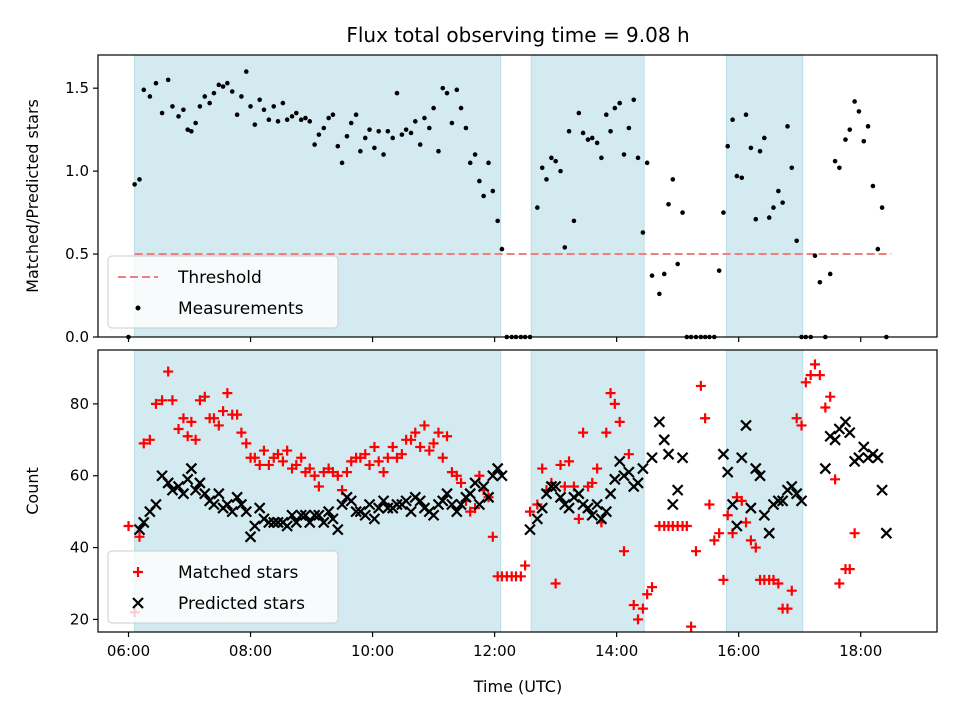 Image resolution: width=960 pixels, height=720 pixels. I want to click on legend-swatch, so click(138, 603).